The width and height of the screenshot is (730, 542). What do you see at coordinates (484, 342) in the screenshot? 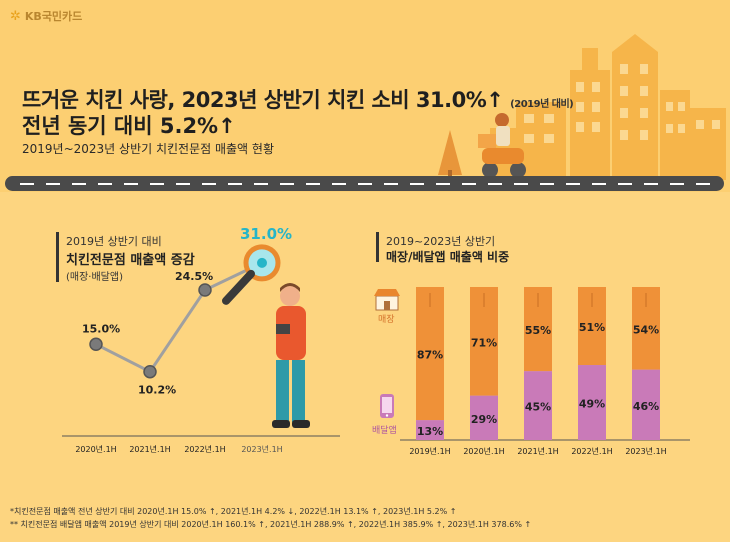
I see `bar-store-label: 71%` at bounding box center [484, 342].